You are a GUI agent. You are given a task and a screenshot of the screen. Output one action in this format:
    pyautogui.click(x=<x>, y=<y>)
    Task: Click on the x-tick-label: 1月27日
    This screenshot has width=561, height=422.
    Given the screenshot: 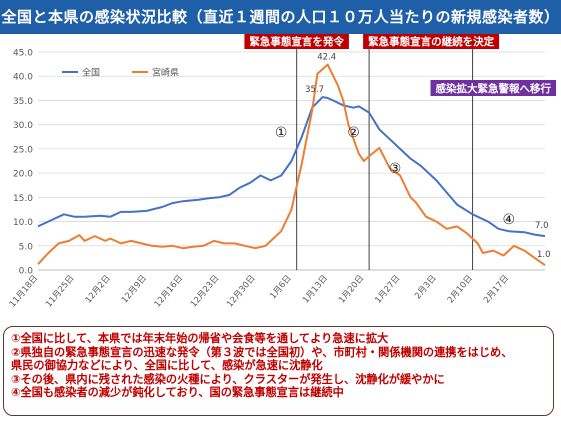 What is the action you would take?
    pyautogui.click(x=387, y=290)
    